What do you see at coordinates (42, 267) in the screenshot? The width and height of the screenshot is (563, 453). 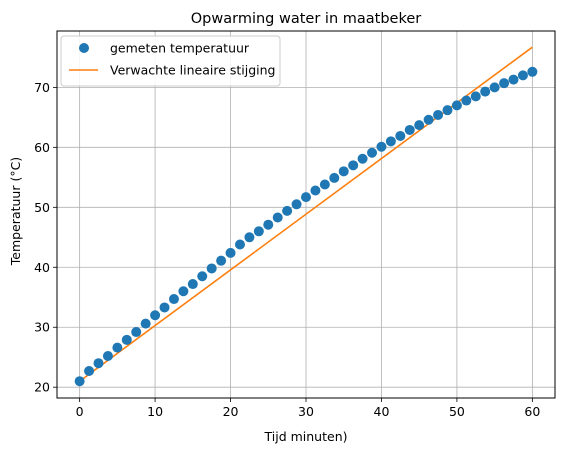 I see `y-tick-label: 40` at bounding box center [42, 267].